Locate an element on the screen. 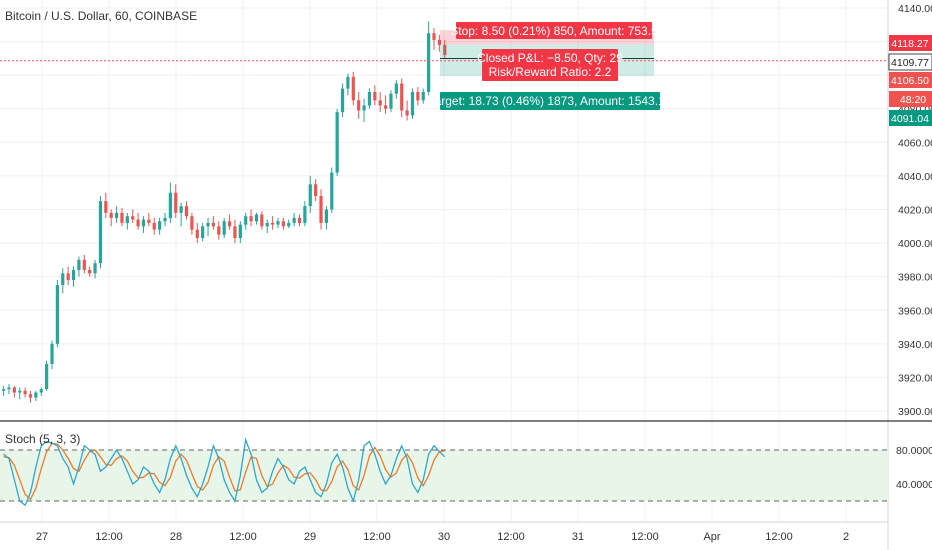 The image size is (932, 550). stop-label-text: Stop: 8.50 (0.21%) 850, Amount: 753.5 is located at coordinates (554, 31).